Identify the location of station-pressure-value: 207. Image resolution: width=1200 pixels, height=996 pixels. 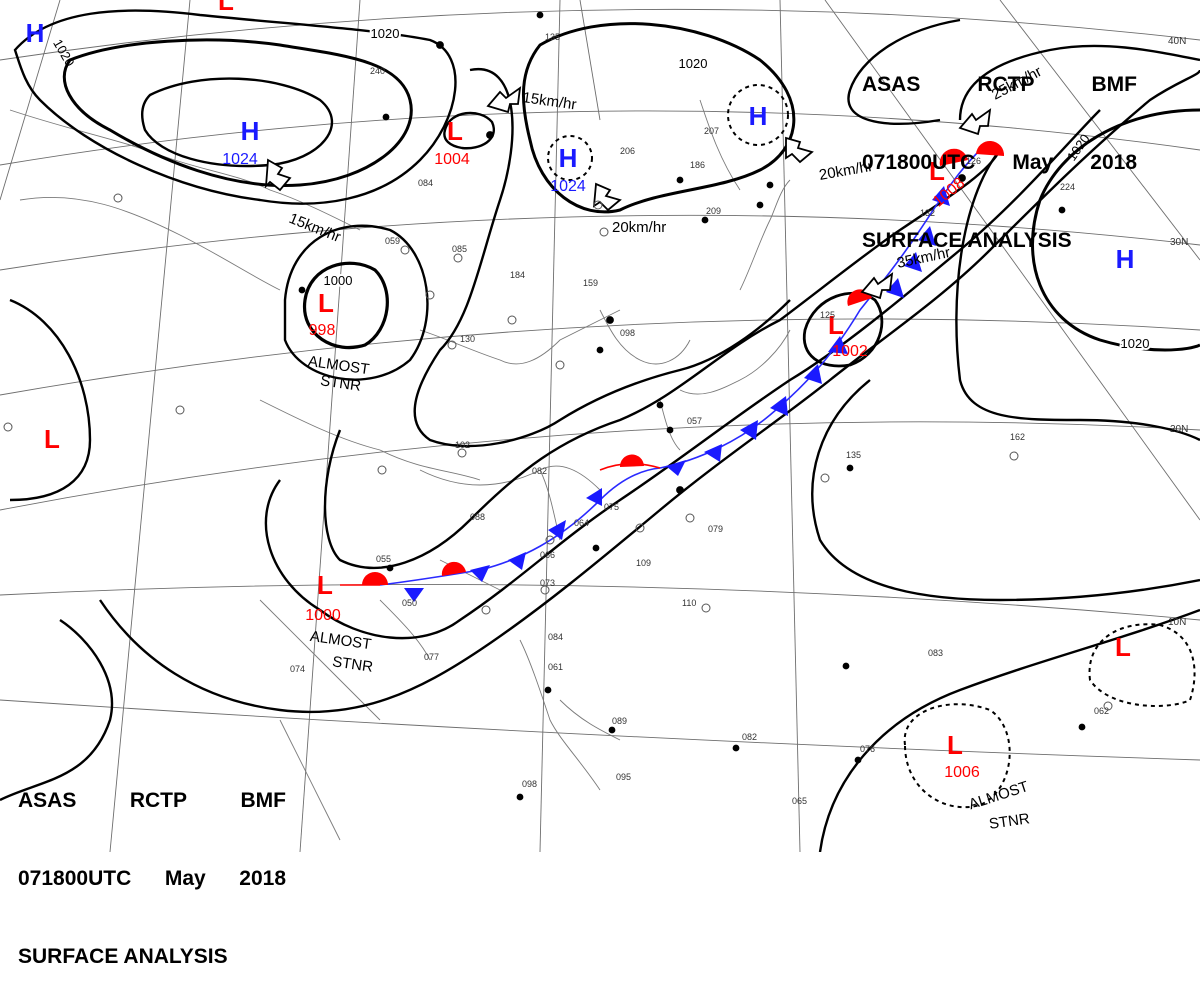
(711, 131).